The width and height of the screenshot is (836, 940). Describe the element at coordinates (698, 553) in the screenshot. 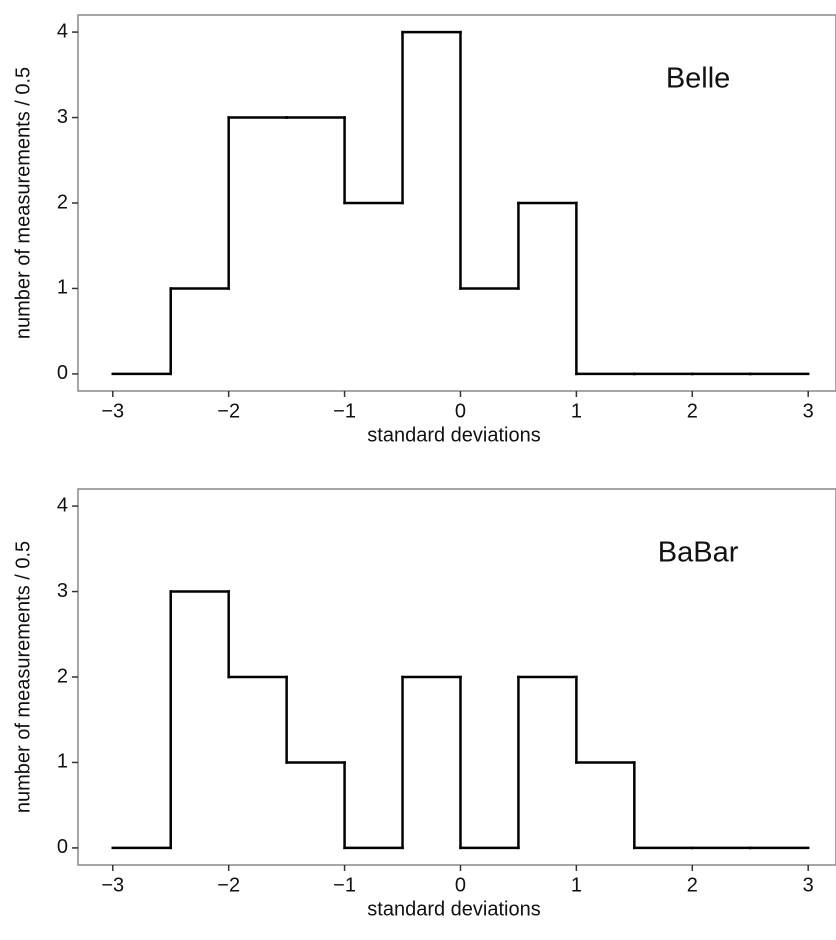

I see `annotation: BaBar` at that location.